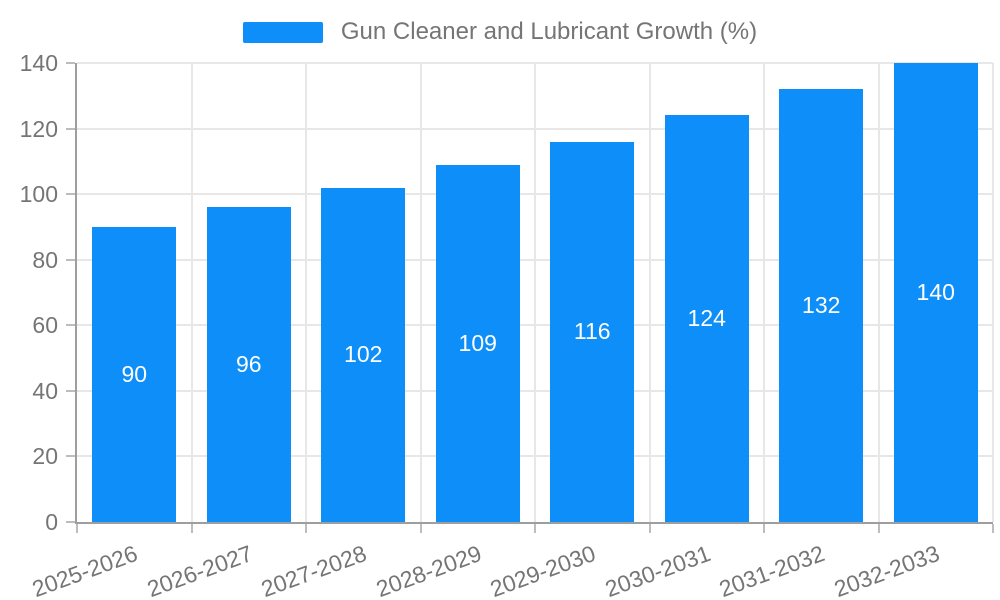  I want to click on legend-label: Gun Cleaner and Lubricant Growth (%), so click(549, 31).